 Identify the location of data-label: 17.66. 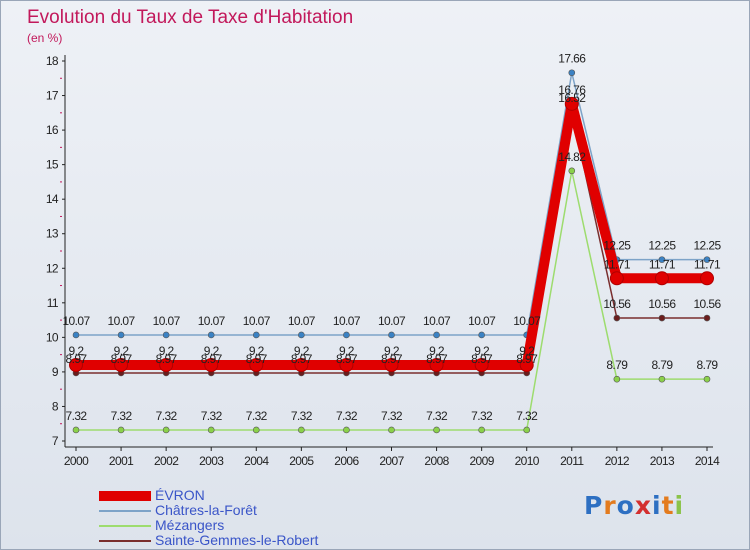
(572, 59).